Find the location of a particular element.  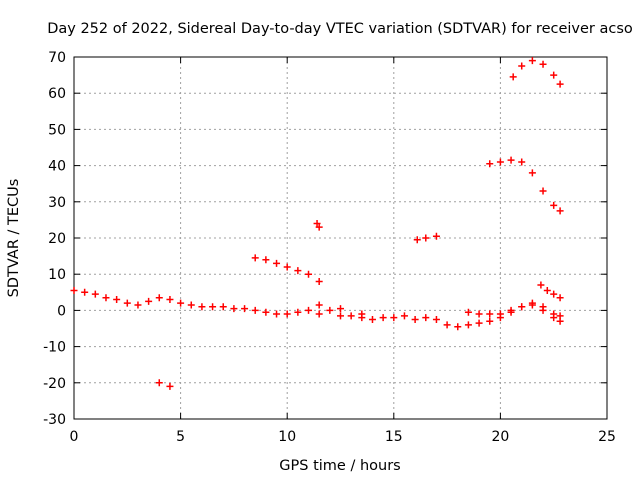

series-upper-flat-trace is located at coordinates (514, 309).